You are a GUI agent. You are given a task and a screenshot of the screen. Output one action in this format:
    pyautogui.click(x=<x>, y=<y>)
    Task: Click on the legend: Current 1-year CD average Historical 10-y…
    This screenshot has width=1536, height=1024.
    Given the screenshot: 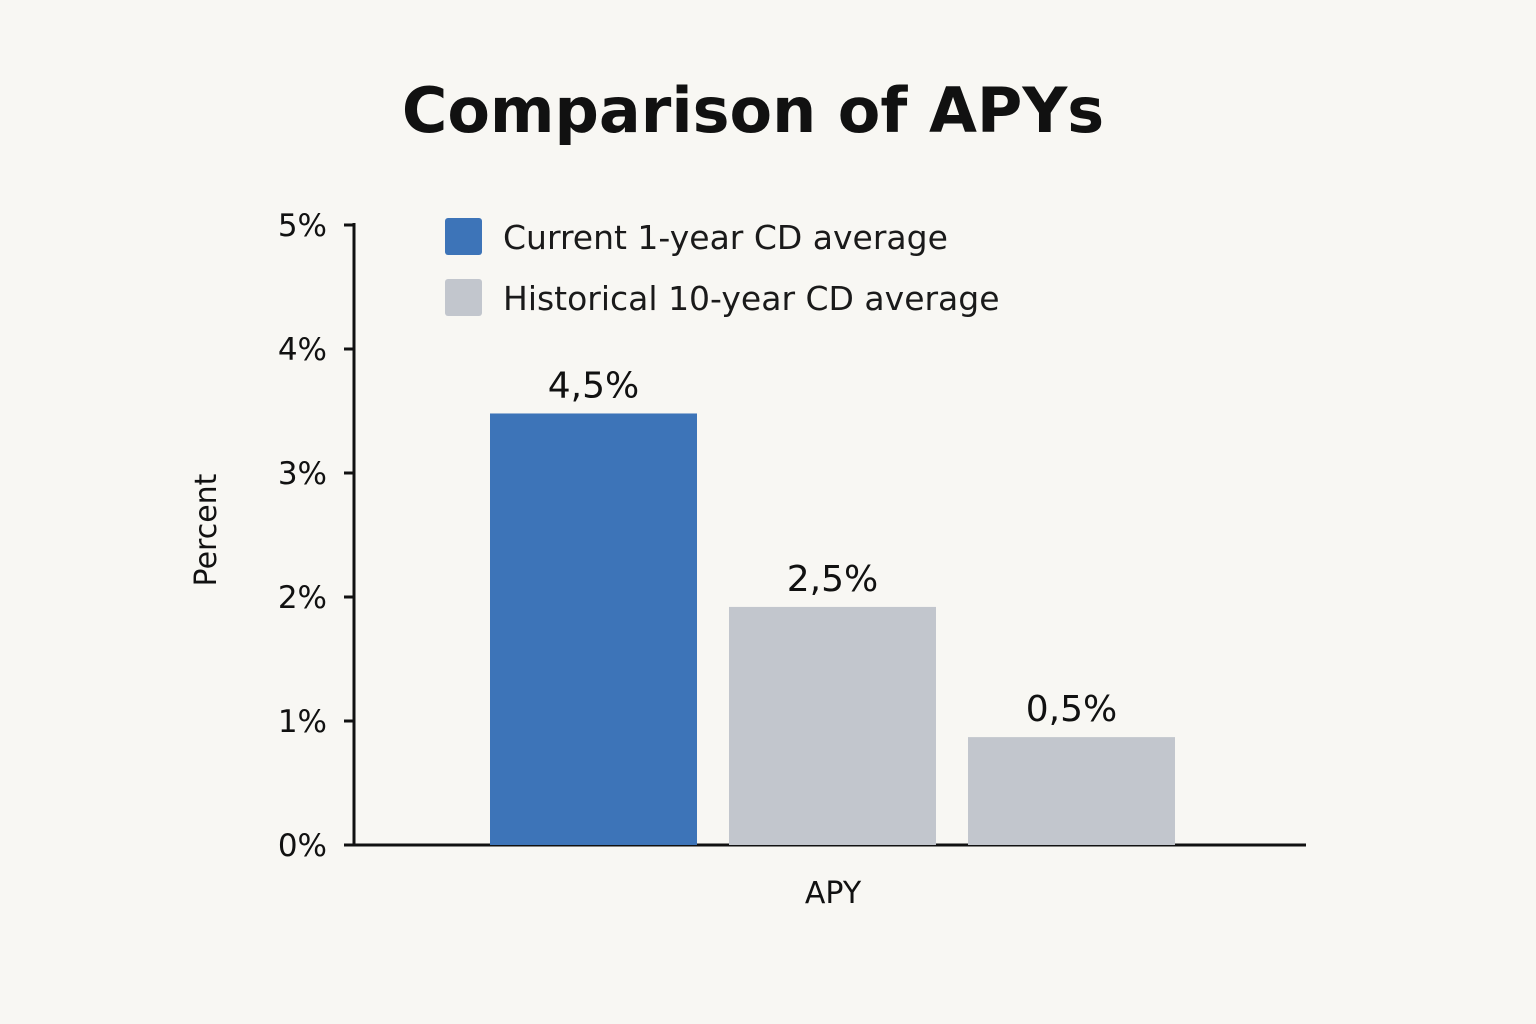 What is the action you would take?
    pyautogui.click(x=722, y=268)
    